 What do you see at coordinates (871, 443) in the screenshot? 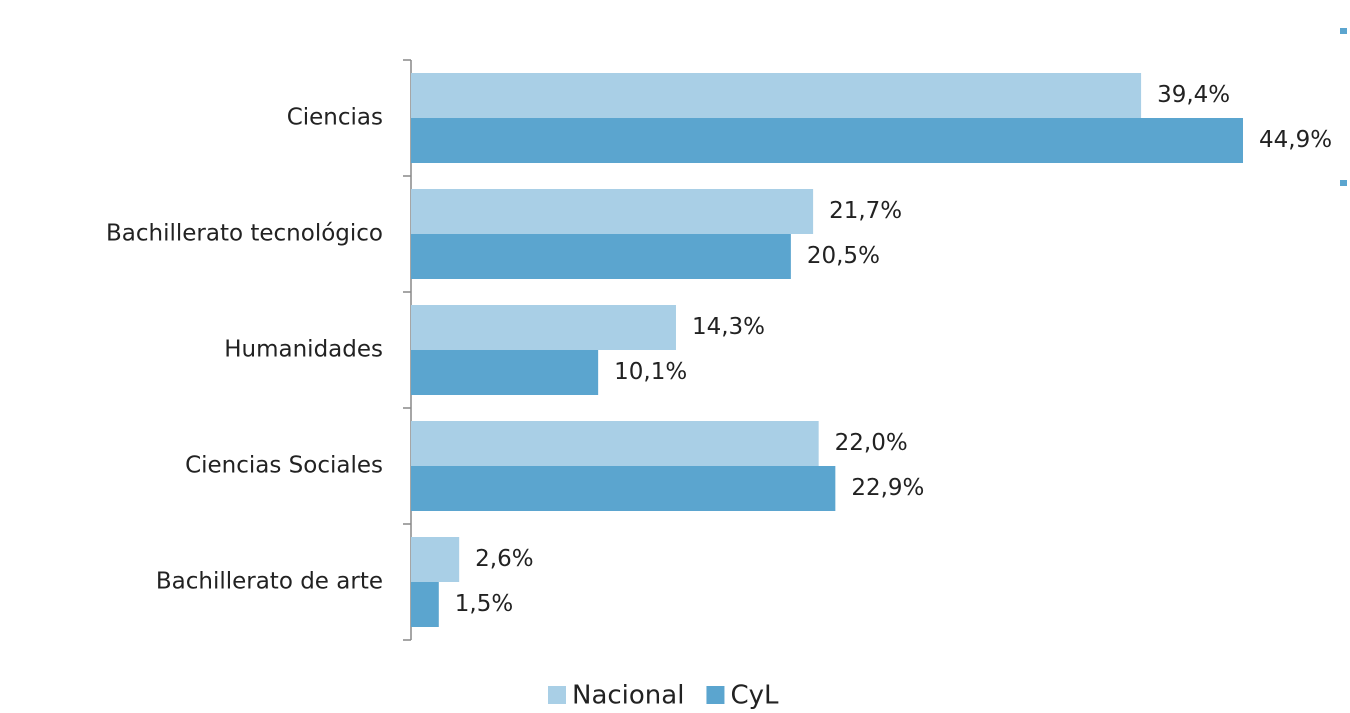
I see `data-label: 22,0%` at bounding box center [871, 443].